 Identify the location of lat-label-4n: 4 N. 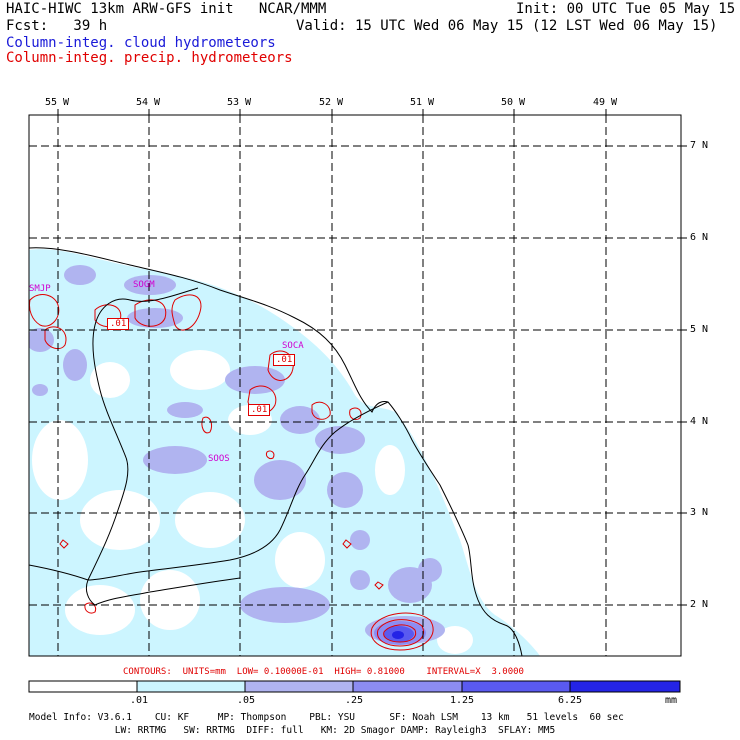
(699, 421).